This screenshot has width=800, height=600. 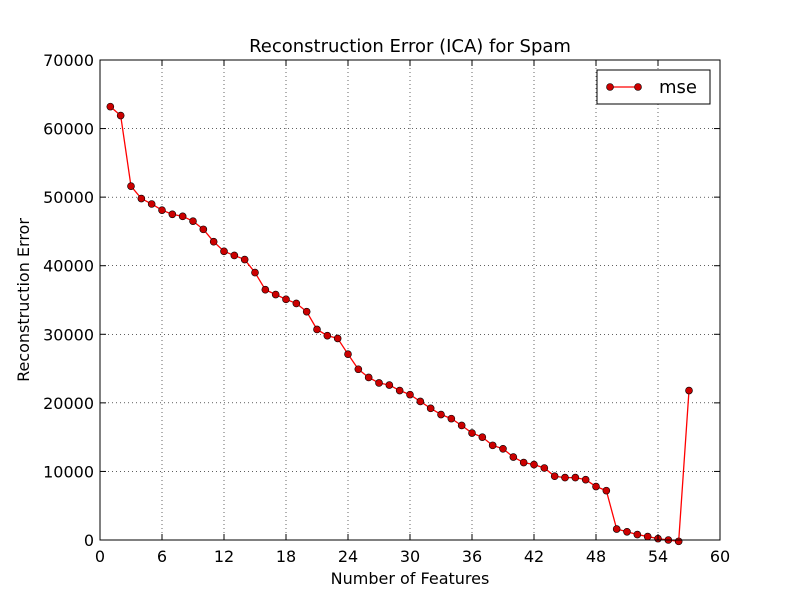 I want to click on x-tick-label: 30, so click(x=410, y=556).